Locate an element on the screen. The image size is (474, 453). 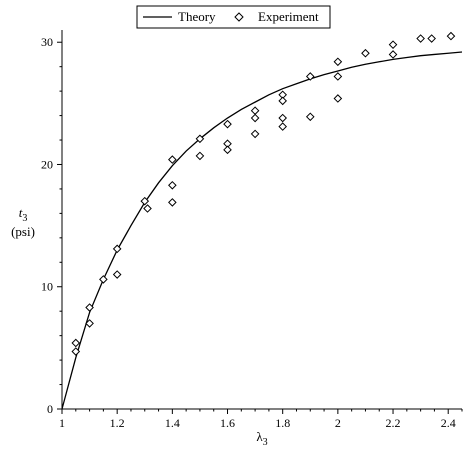
x-axis-label-sub: 3 is located at coordinates (265, 442).